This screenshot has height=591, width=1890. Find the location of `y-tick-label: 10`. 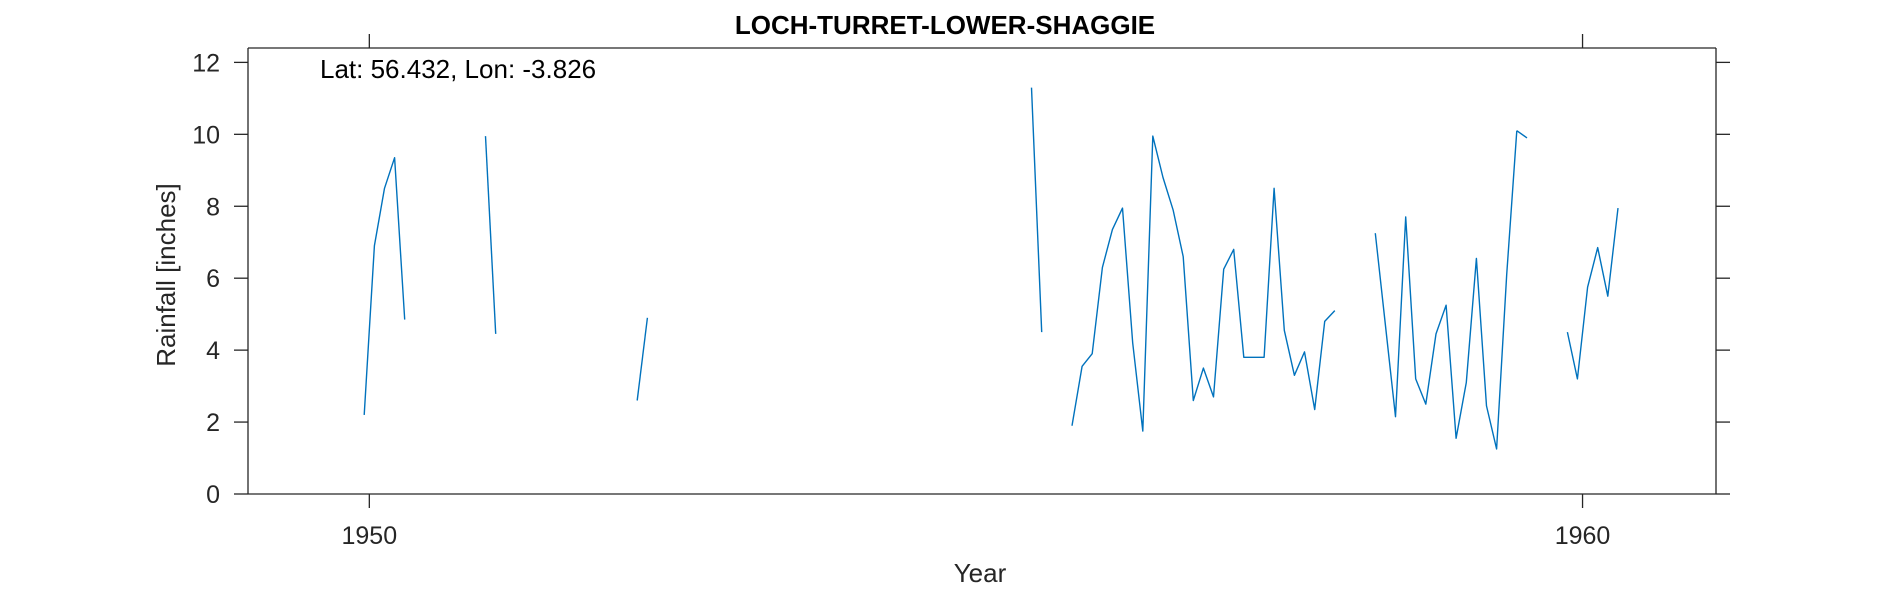

y-tick-label: 10 is located at coordinates (206, 135).